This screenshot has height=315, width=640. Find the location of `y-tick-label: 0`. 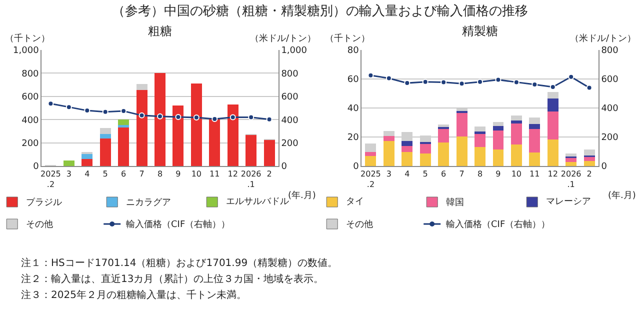

y-tick-label: 0 is located at coordinates (36, 167).